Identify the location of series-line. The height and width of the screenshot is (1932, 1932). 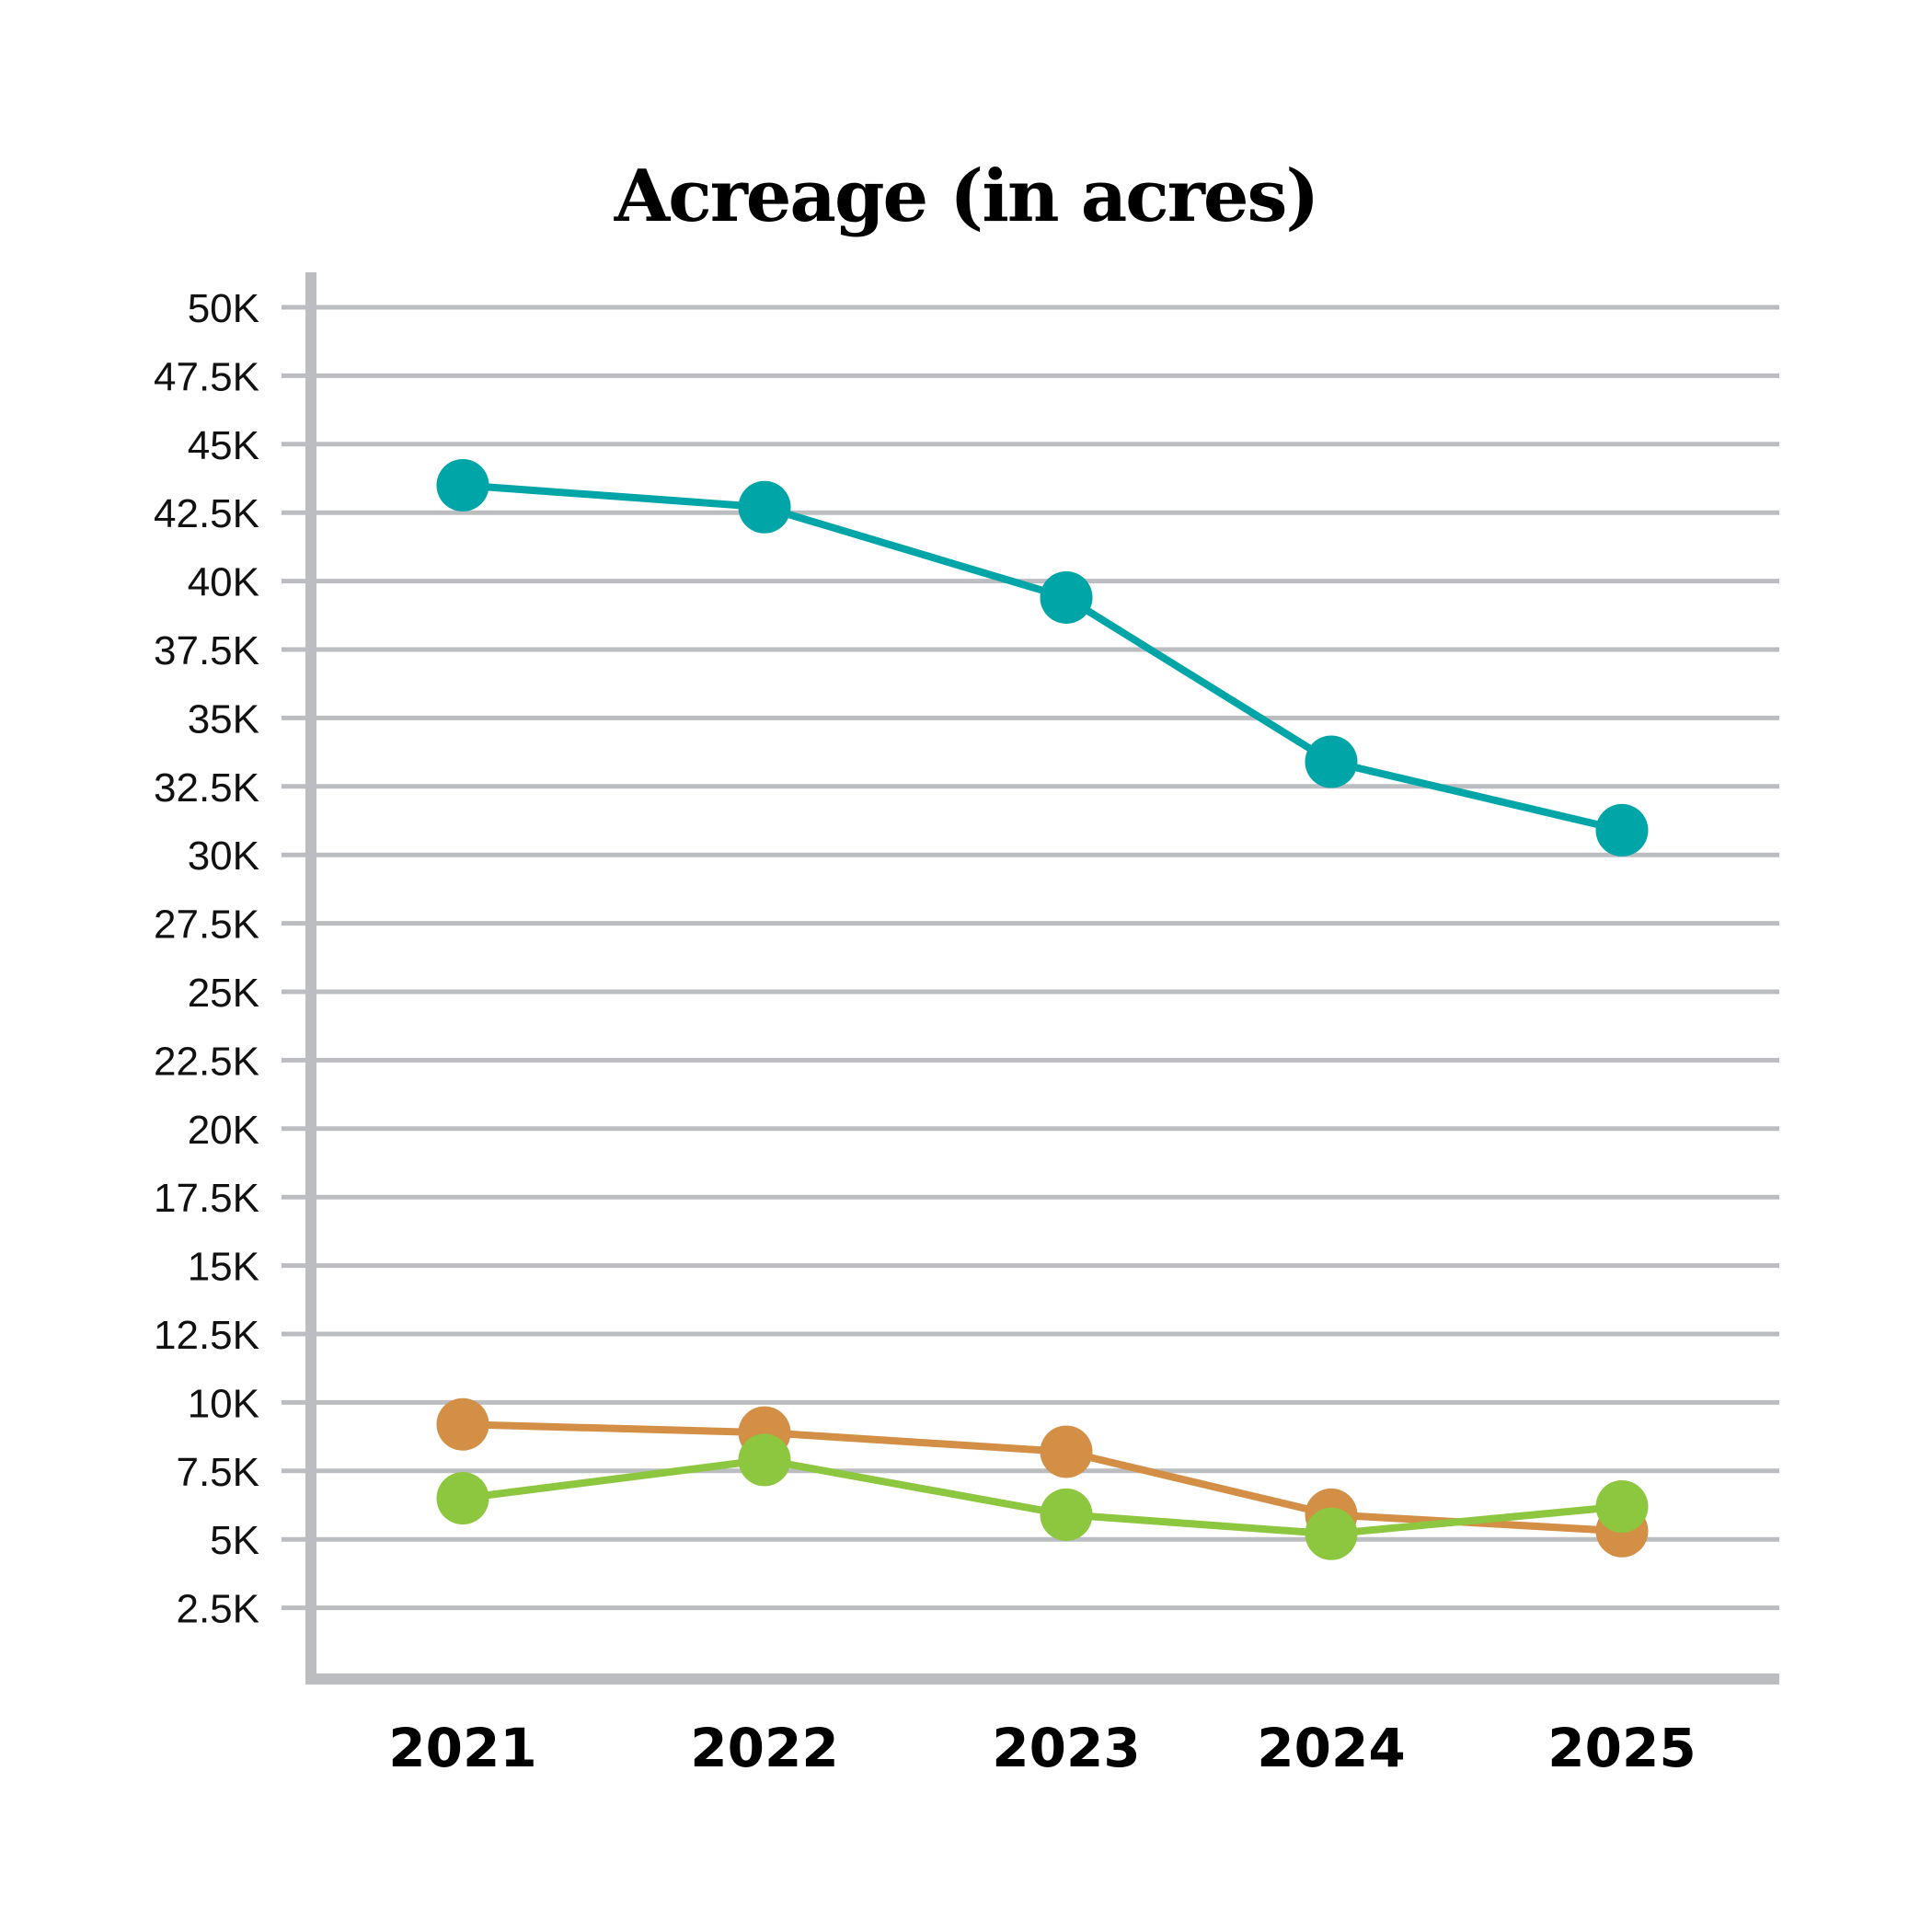
(1042, 657).